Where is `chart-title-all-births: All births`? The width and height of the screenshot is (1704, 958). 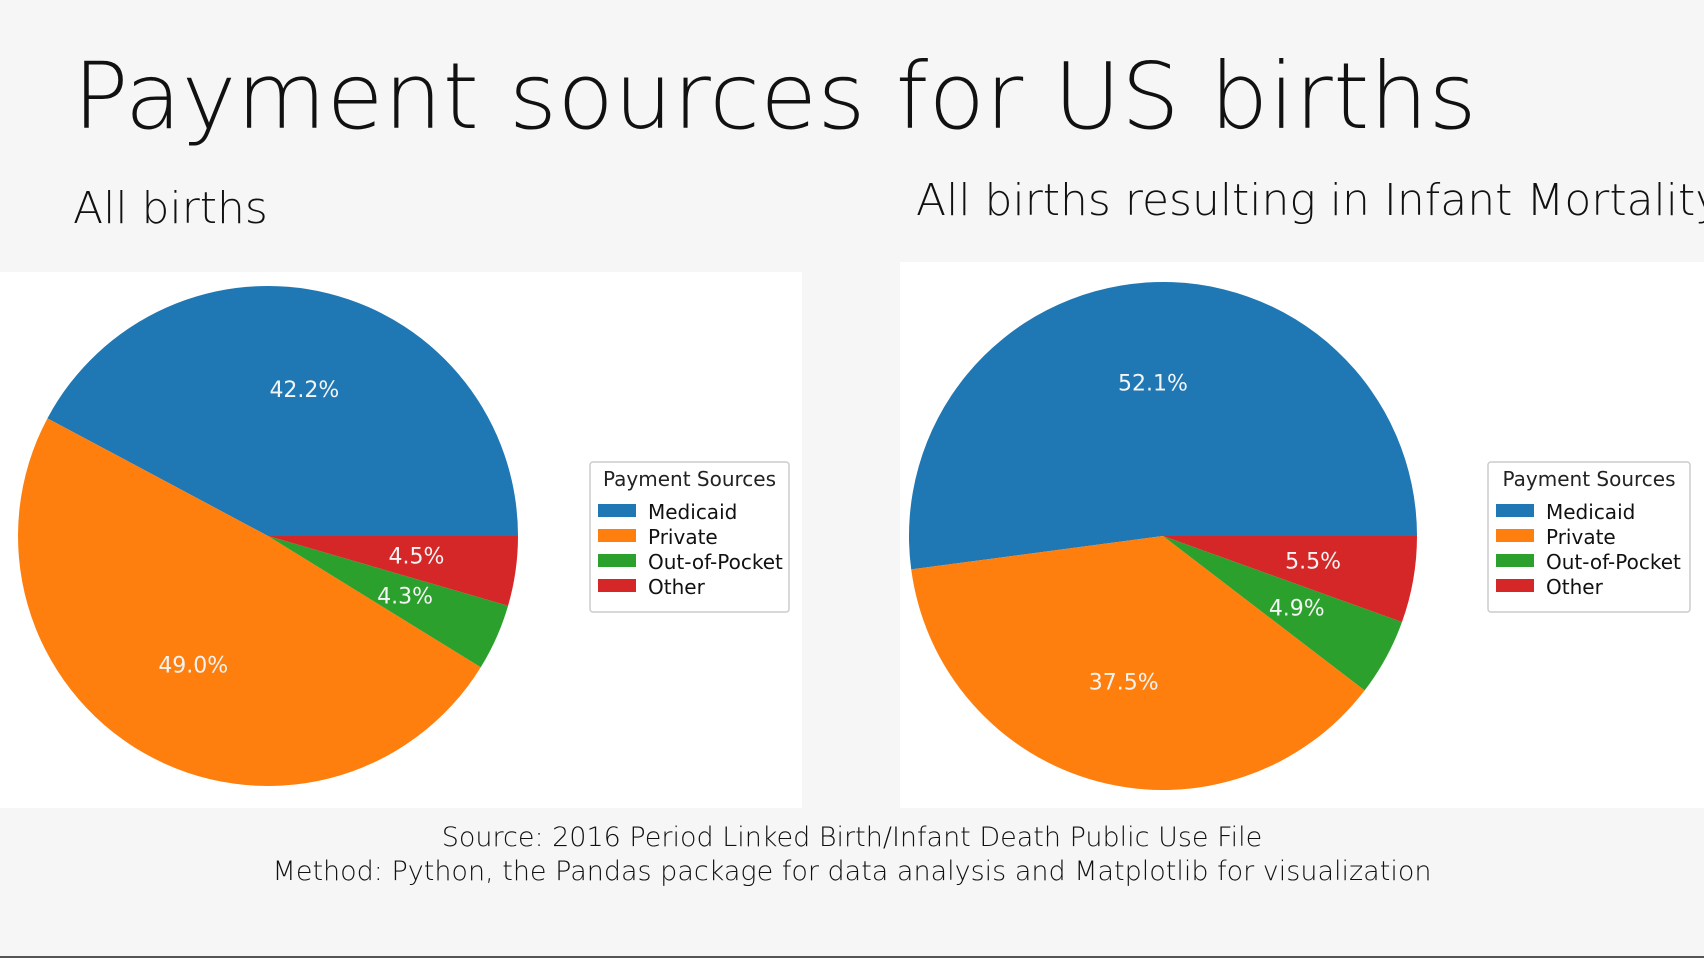 chart-title-all-births: All births is located at coordinates (170, 208).